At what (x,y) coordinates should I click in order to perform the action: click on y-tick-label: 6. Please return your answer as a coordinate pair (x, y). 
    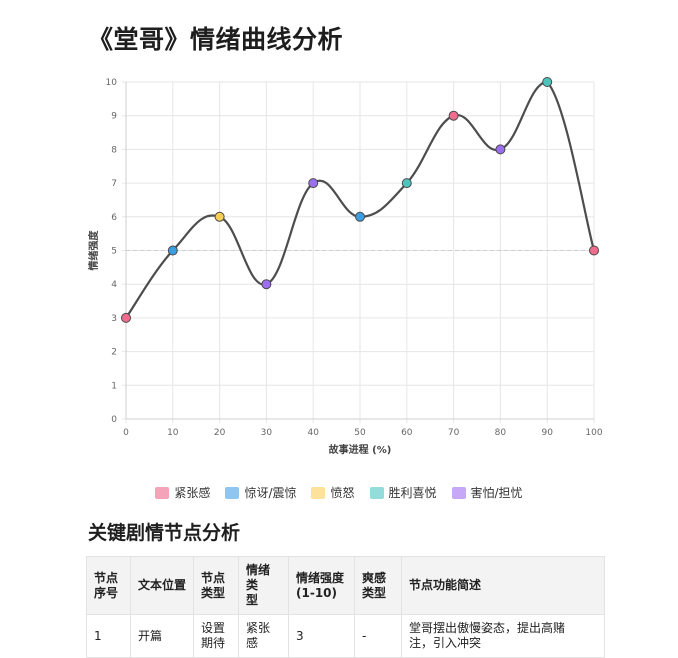
    Looking at the image, I should click on (114, 218).